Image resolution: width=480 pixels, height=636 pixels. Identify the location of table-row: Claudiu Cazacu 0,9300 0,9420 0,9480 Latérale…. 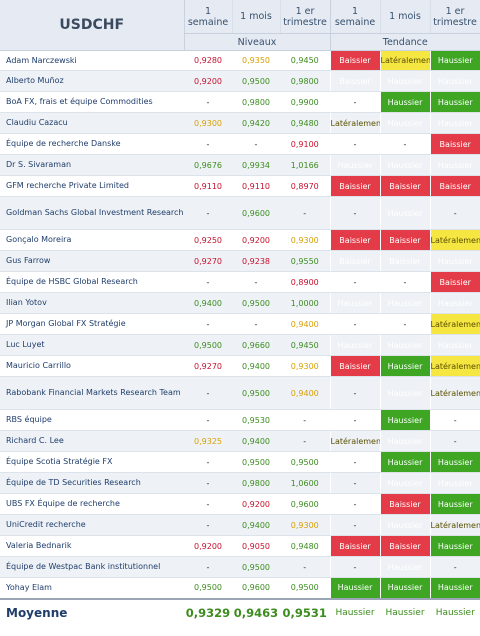
(240, 123).